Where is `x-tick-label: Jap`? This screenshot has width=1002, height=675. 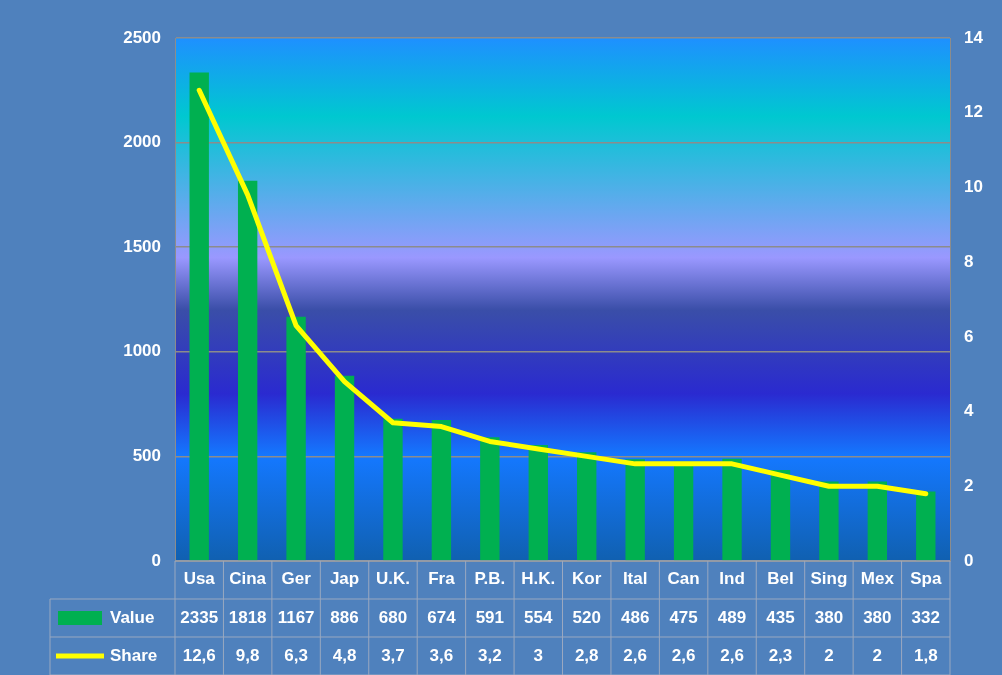 x-tick-label: Jap is located at coordinates (344, 578).